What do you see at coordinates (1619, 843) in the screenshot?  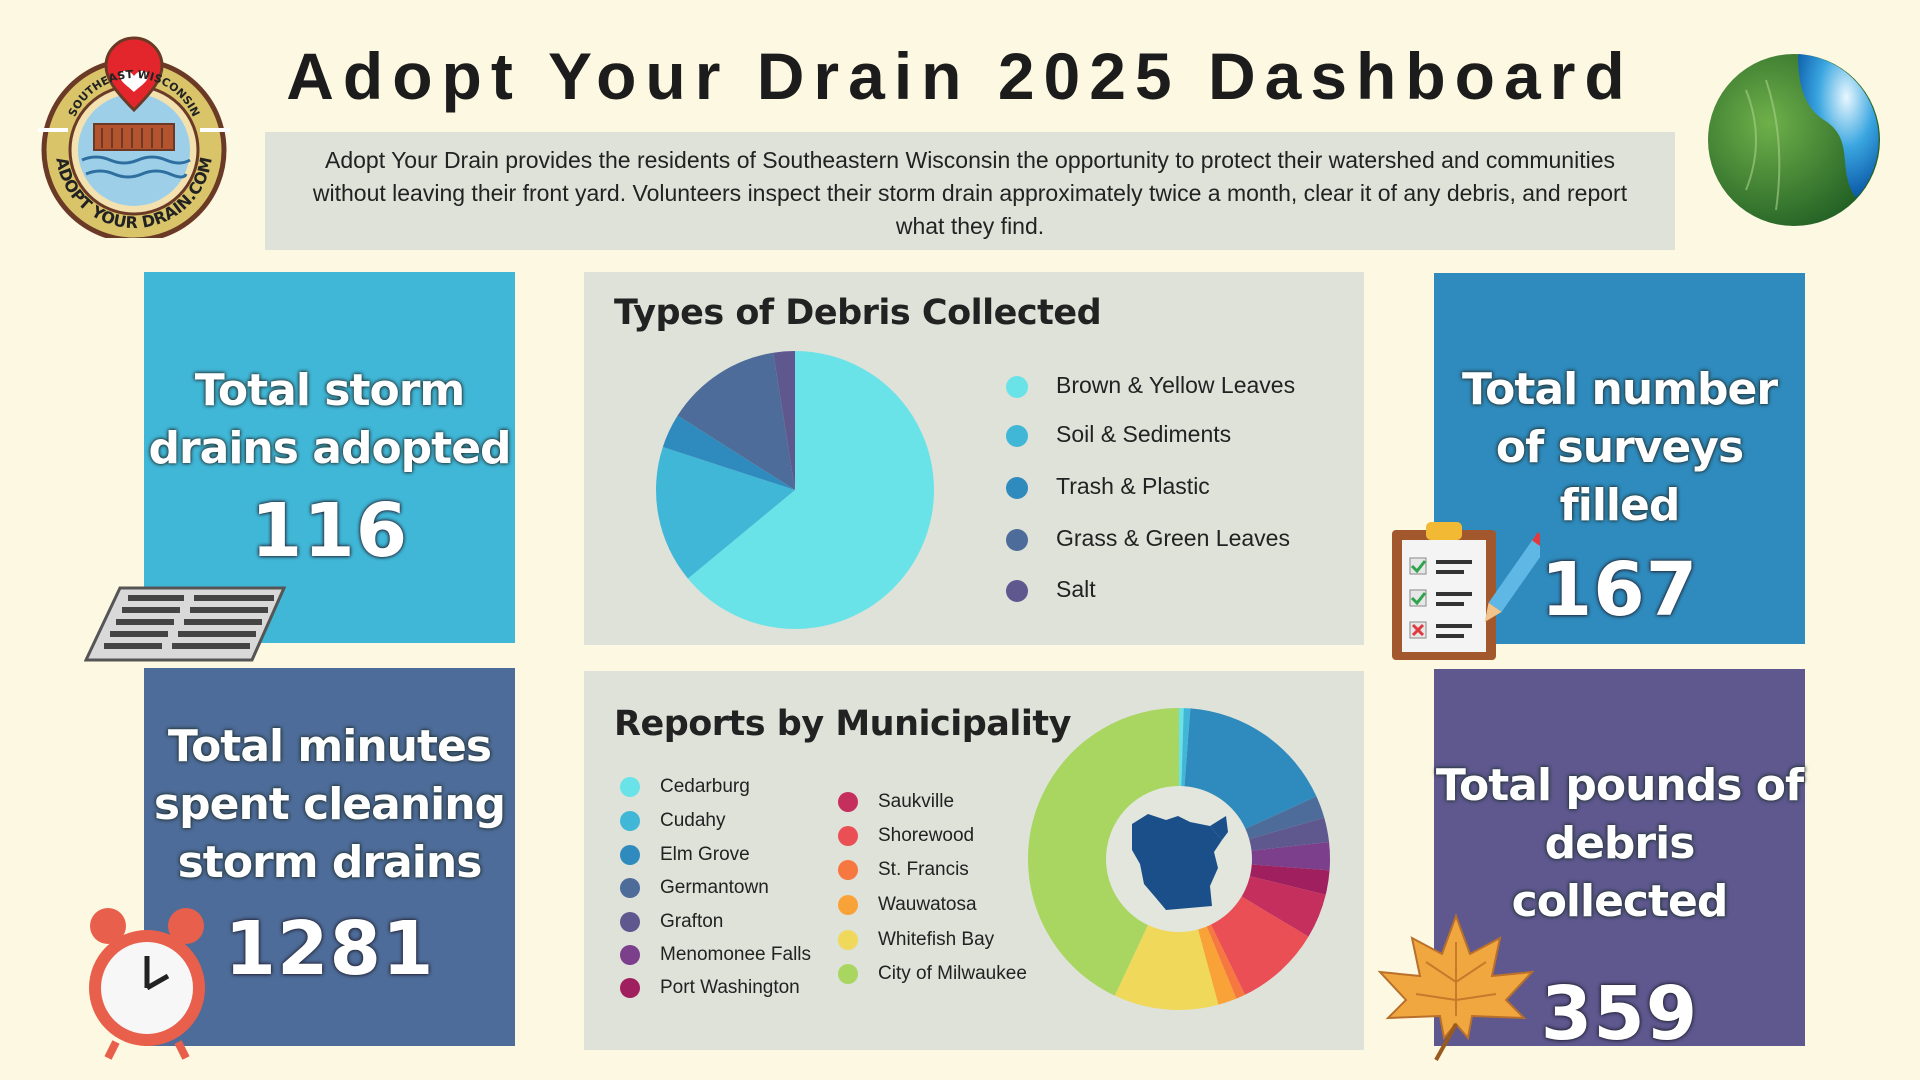 I see `stat-label-pounds: Total pounds of debris collected` at bounding box center [1619, 843].